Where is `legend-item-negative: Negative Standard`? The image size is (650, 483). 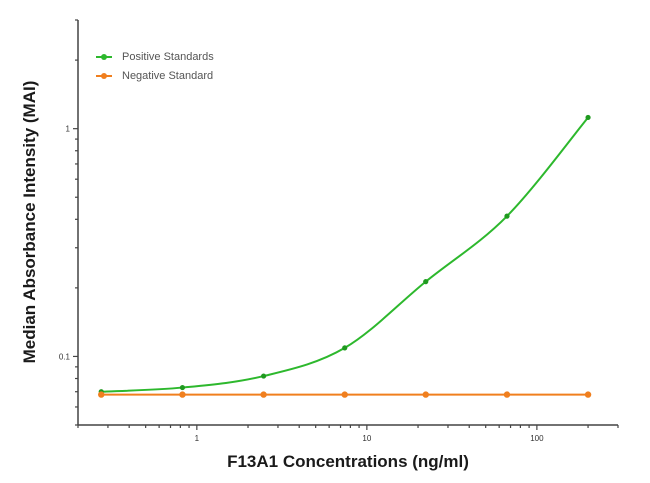 legend-item-negative: Negative Standard is located at coordinates (155, 75).